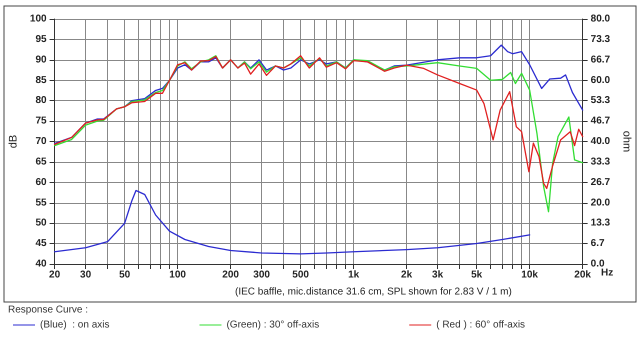  What do you see at coordinates (354, 275) in the screenshot?
I see `x-tick-label: 1k` at bounding box center [354, 275].